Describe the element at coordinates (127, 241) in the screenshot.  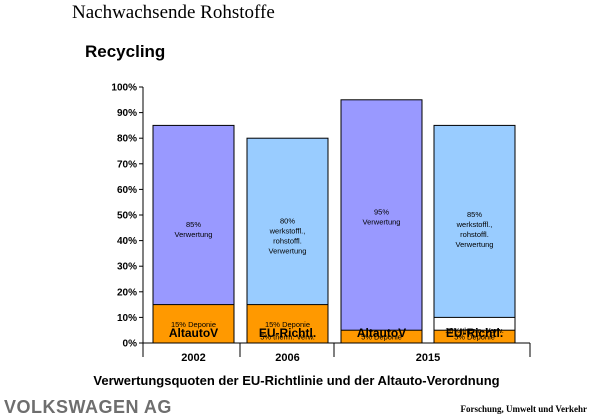
I see `y-tick-label: 40%` at that location.